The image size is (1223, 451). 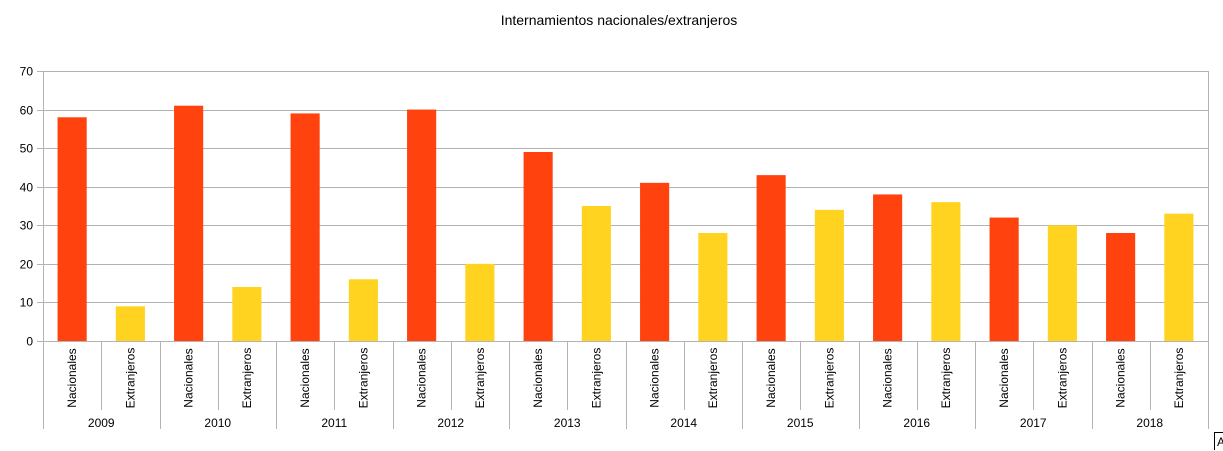 What do you see at coordinates (27, 226) in the screenshot?
I see `y-tick-label: 30` at bounding box center [27, 226].